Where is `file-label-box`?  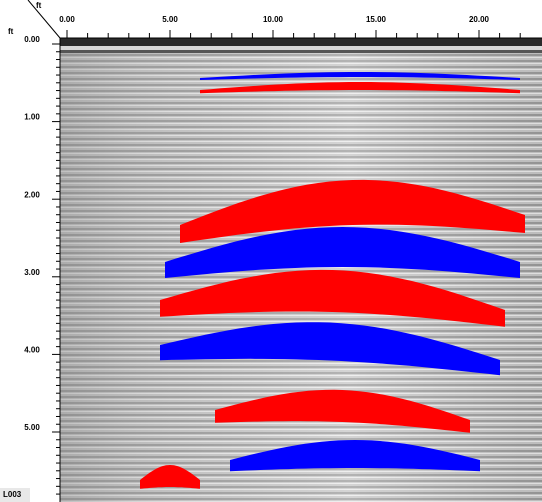 file-label-box is located at coordinates (15, 495).